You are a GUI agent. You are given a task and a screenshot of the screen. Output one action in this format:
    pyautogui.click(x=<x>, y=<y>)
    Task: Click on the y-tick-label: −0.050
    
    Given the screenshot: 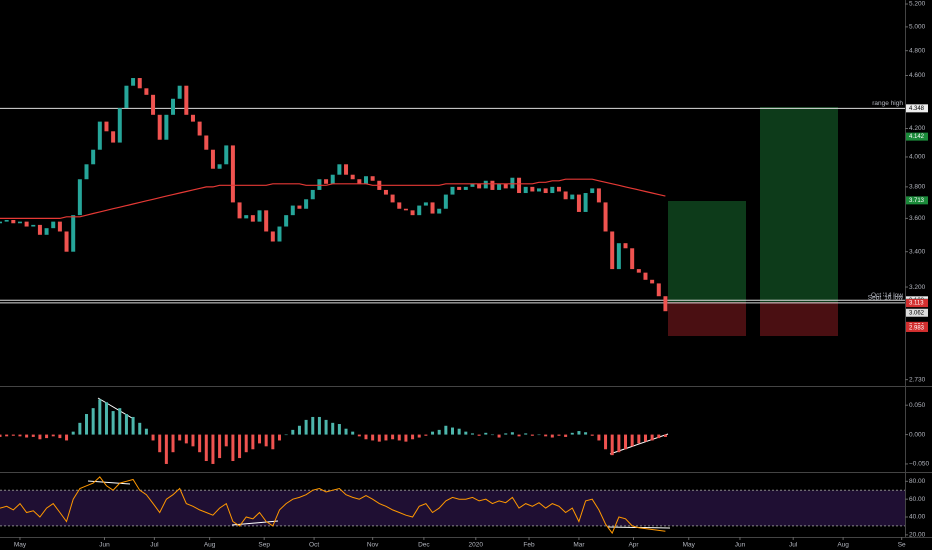 What is the action you would take?
    pyautogui.click(x=919, y=464)
    